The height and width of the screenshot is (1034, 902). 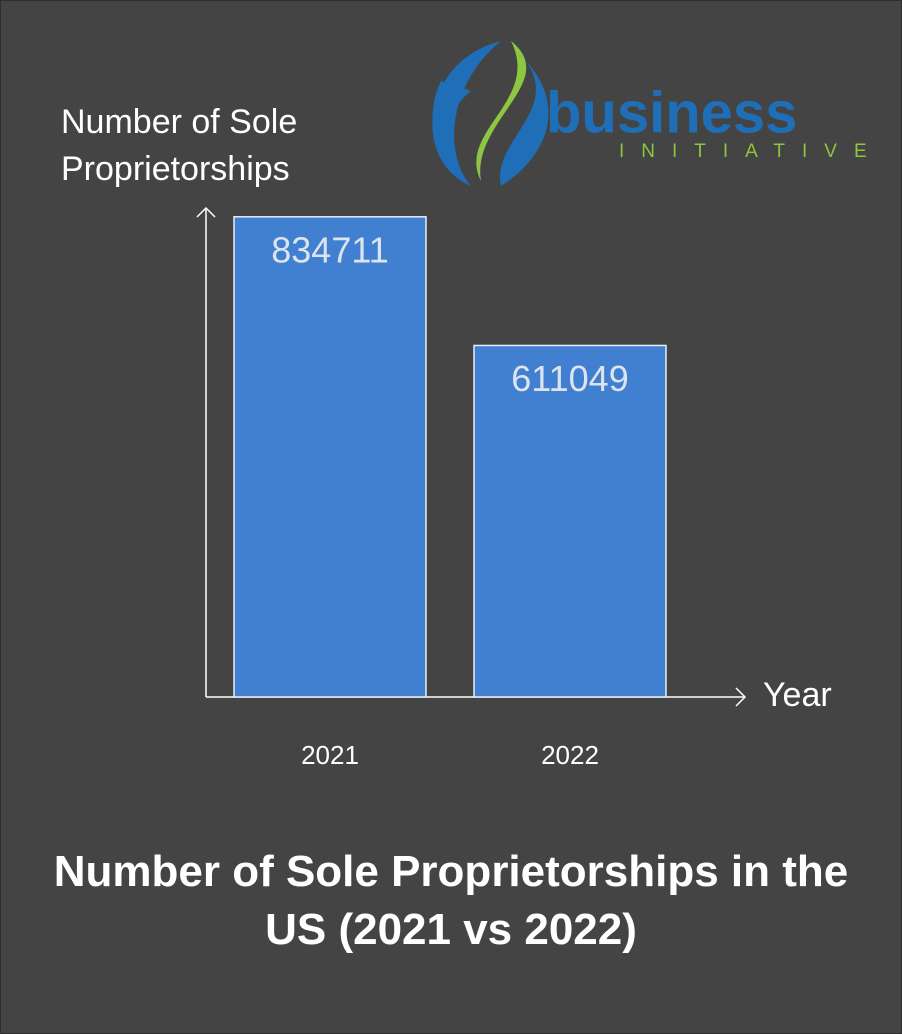 What do you see at coordinates (330, 755) in the screenshot?
I see `x-tick-label: 2021` at bounding box center [330, 755].